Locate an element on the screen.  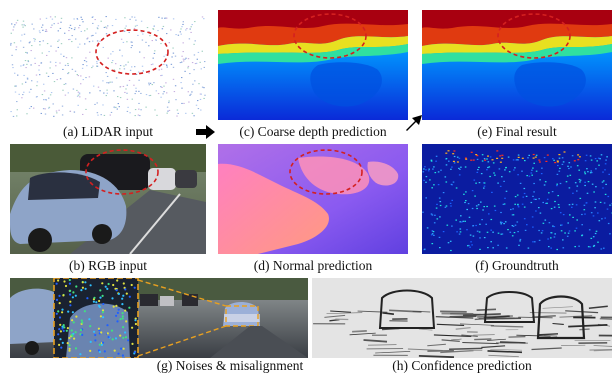
highlight-ellipse is located at coordinates (330, 36).